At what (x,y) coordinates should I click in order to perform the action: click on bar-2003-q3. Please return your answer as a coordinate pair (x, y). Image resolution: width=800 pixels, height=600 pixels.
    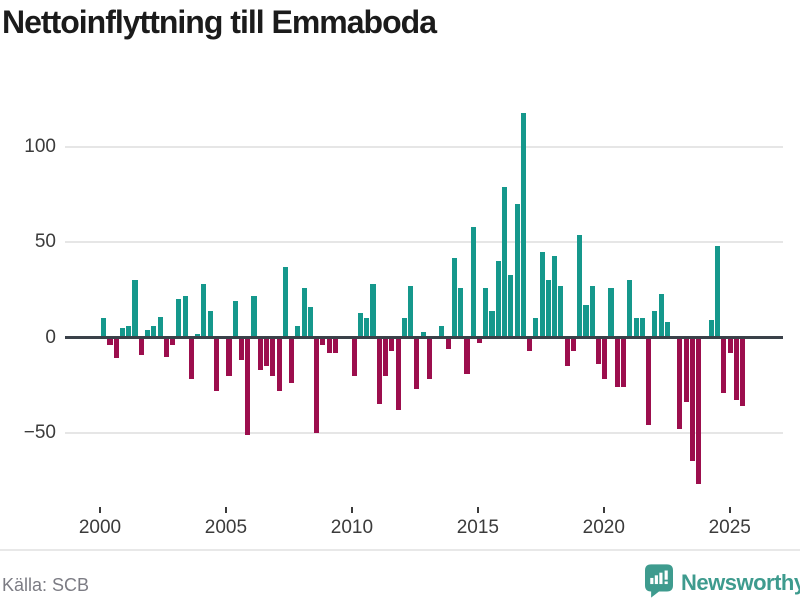
    Looking at the image, I should click on (191, 358).